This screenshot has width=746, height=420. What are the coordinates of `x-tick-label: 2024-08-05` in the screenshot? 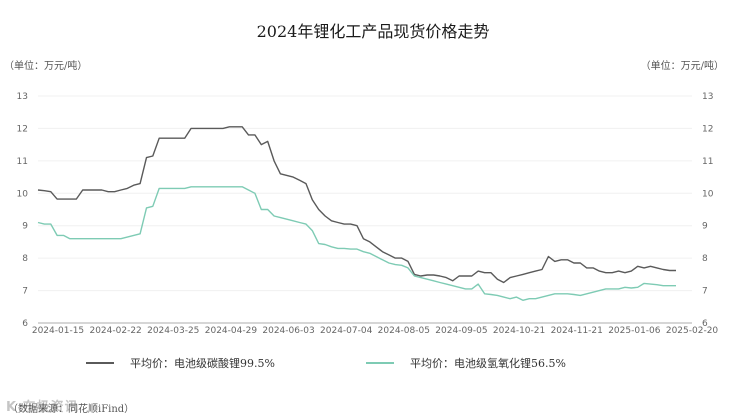 It's located at (404, 331).